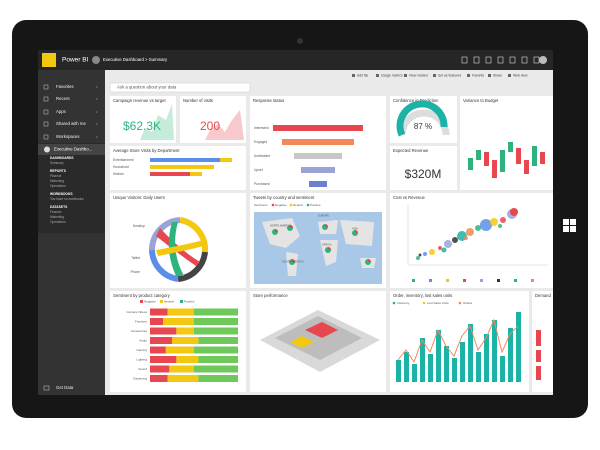 Image resolution: width=600 pixels, height=450 pixels. What do you see at coordinates (260, 142) in the screenshot?
I see `funnel-label: Engaged` at bounding box center [260, 142].